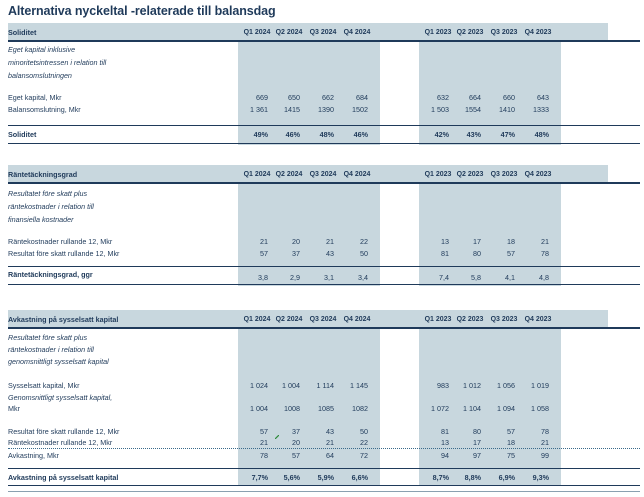 This screenshot has width=644, height=497. Describe the element at coordinates (477, 241) in the screenshot. I see `value-cell: 17` at that location.